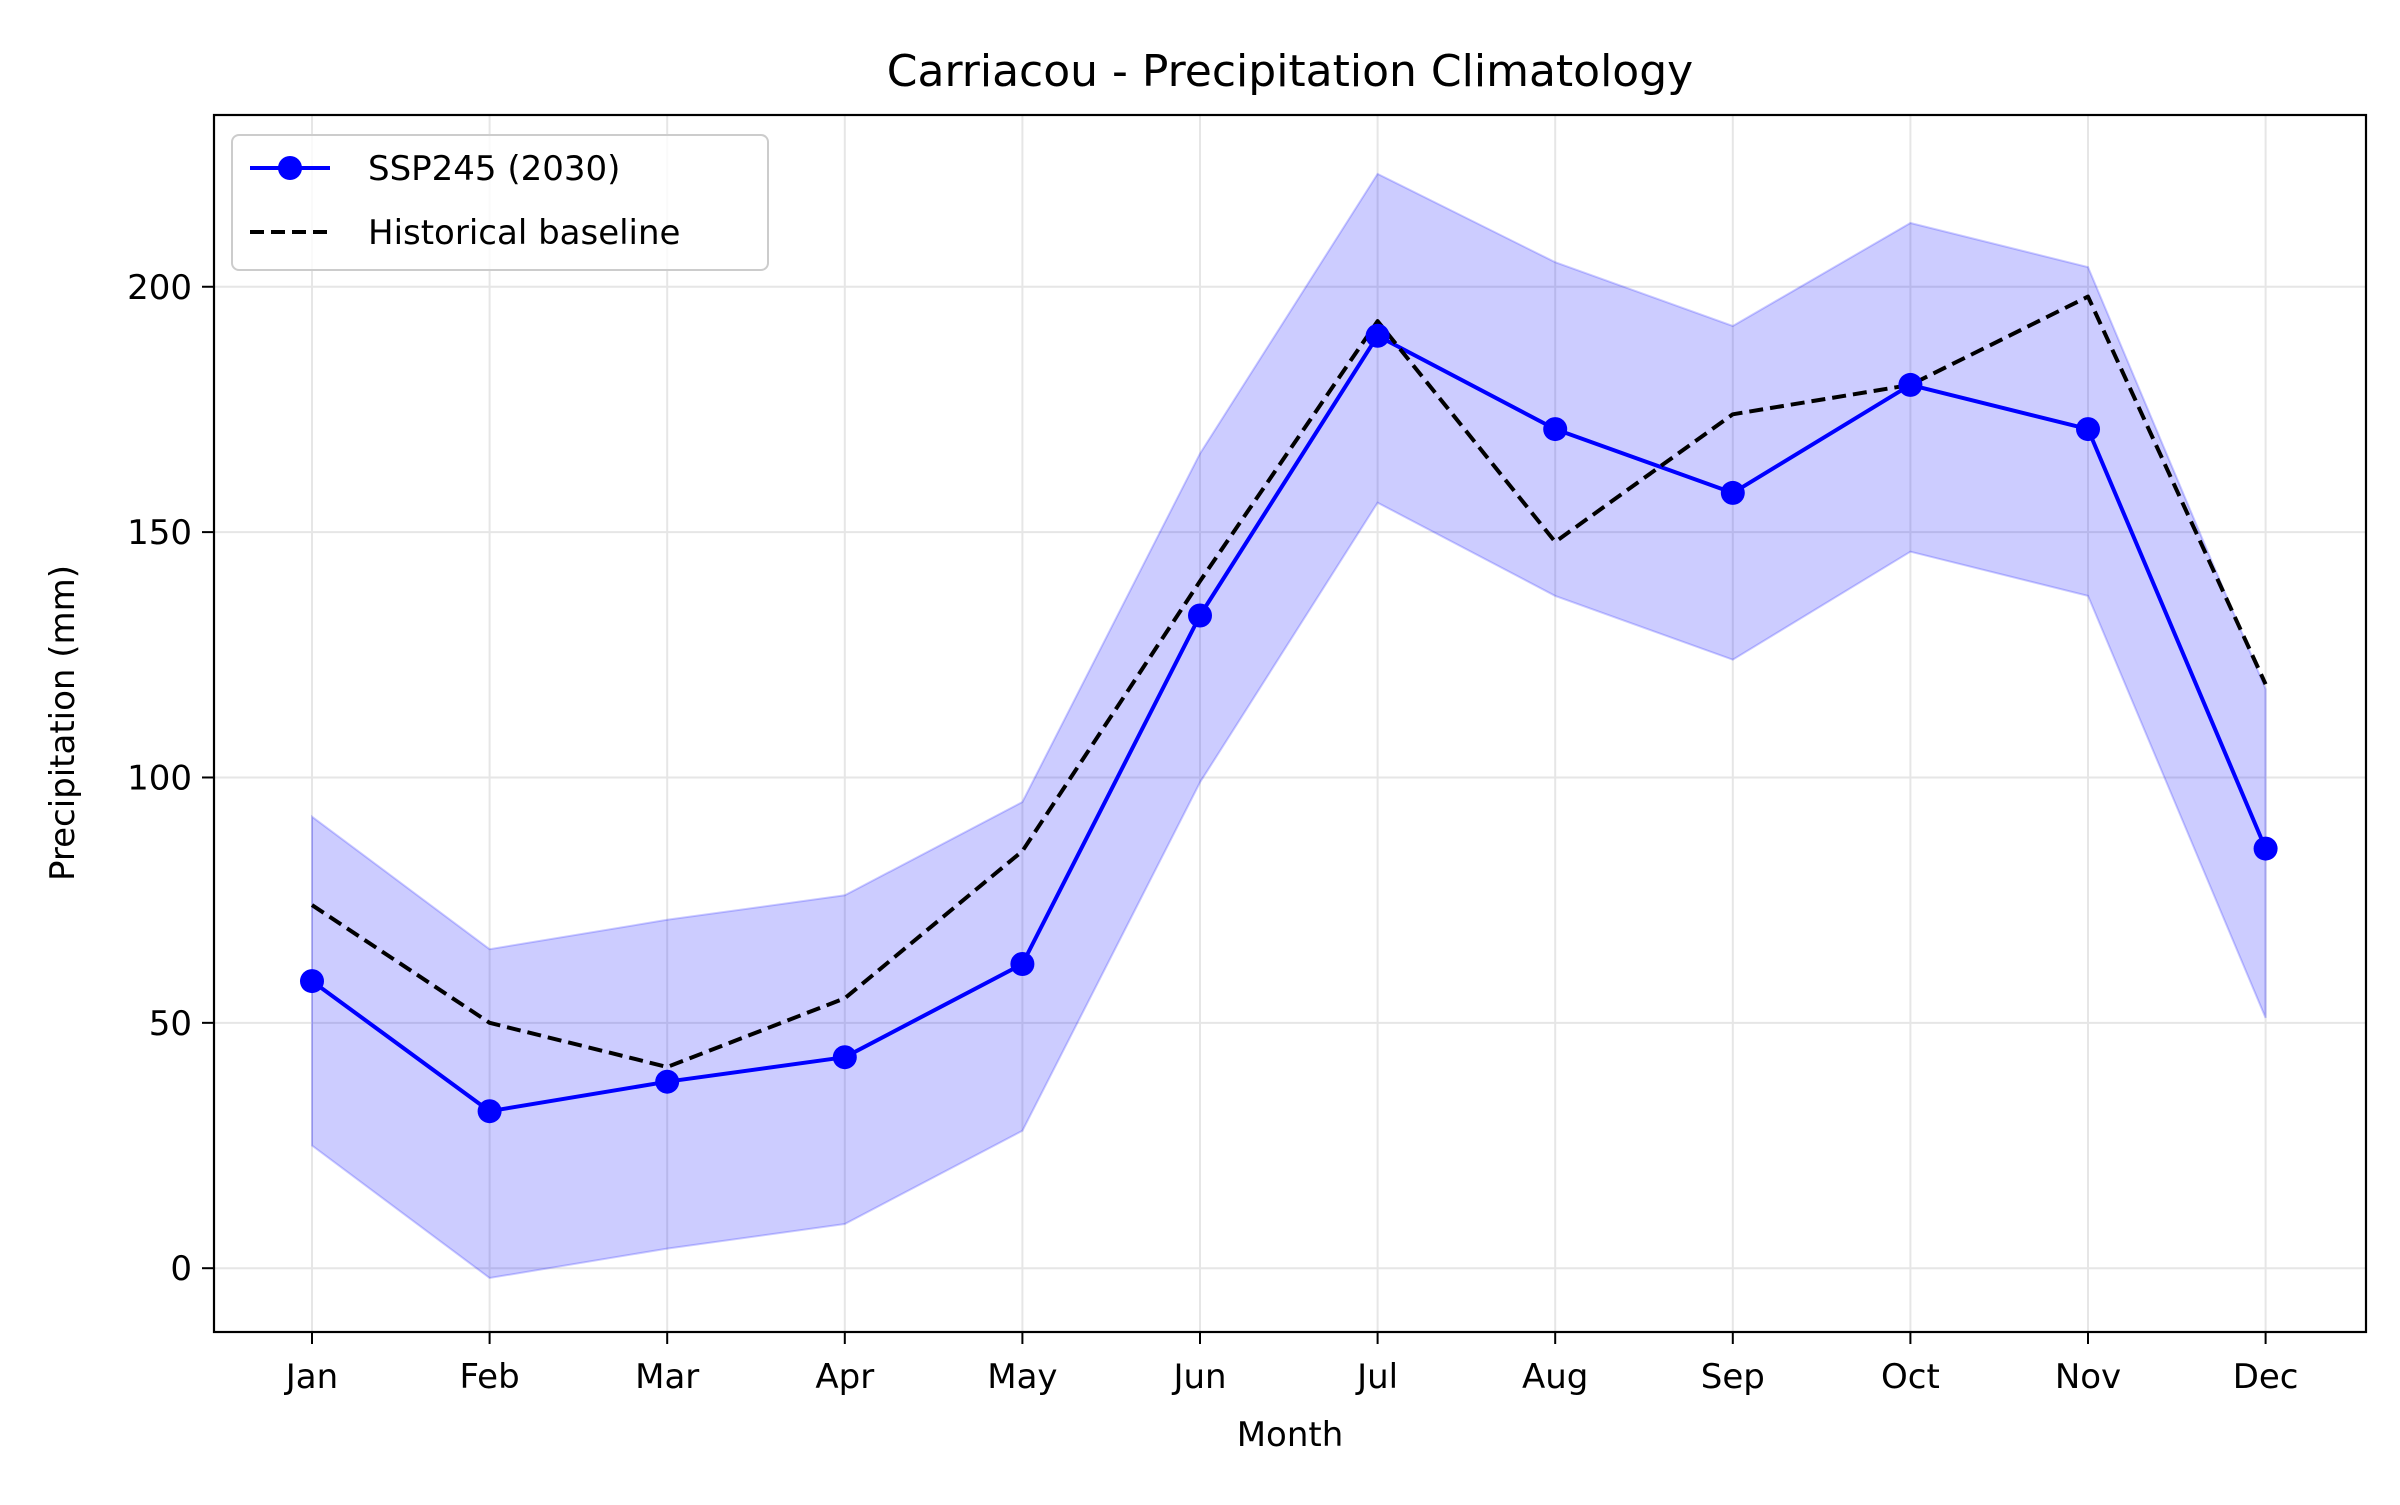  I want to click on x-axis-ticks: Jan Feb Mar Apr May Jun Jul Aug Sep Oct Nov Dec, so click(1291, 1364).